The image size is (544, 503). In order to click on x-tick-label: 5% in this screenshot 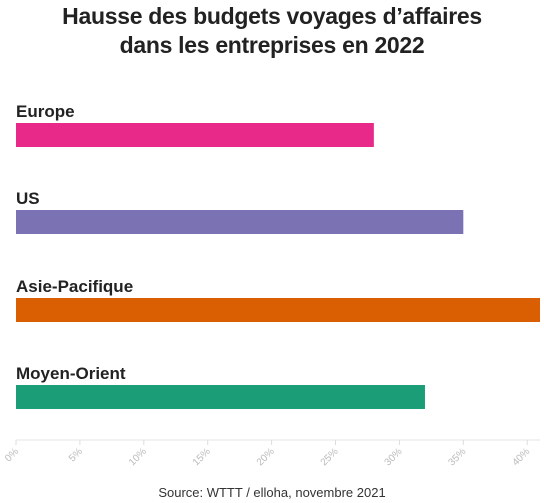, I will do `click(76, 455)`.